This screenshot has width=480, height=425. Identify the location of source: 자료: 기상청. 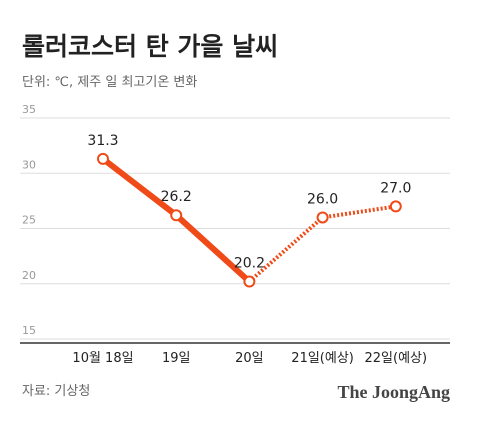
(56, 391).